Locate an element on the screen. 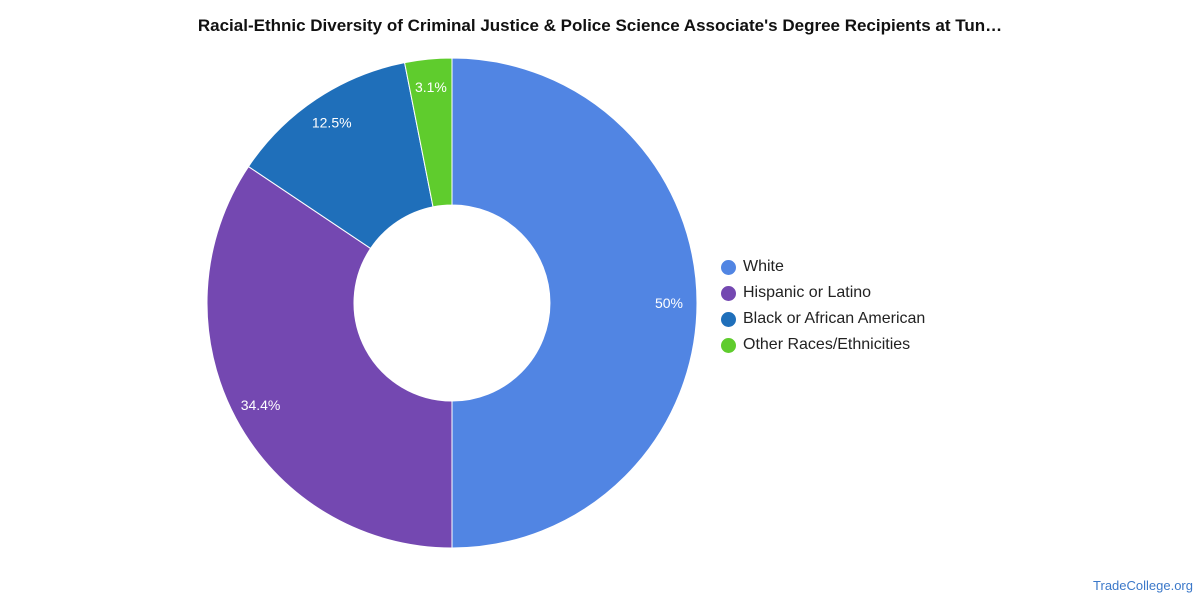  legend-item-hispanic-or-latino: Hispanic or Latino is located at coordinates (823, 293).